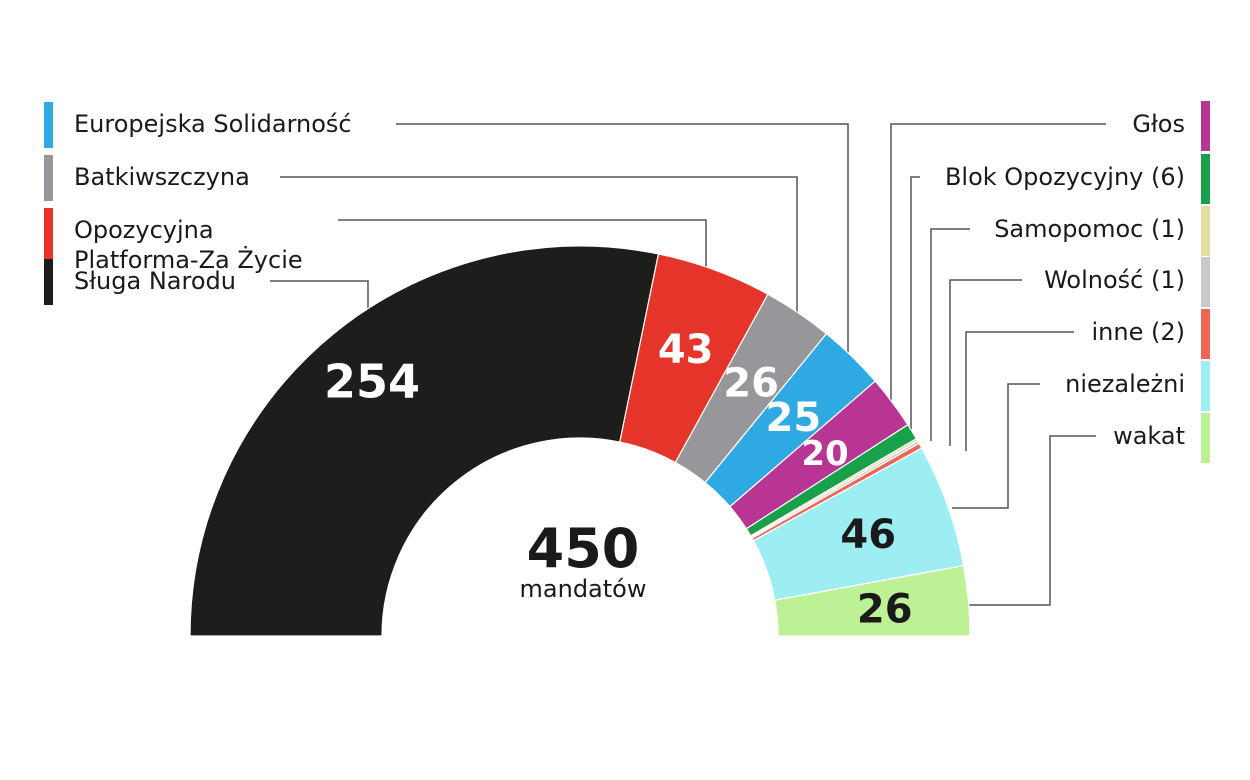 The height and width of the screenshot is (780, 1250). Describe the element at coordinates (48, 125) in the screenshot. I see `legend-swatch-europejska-solidarnosc` at that location.